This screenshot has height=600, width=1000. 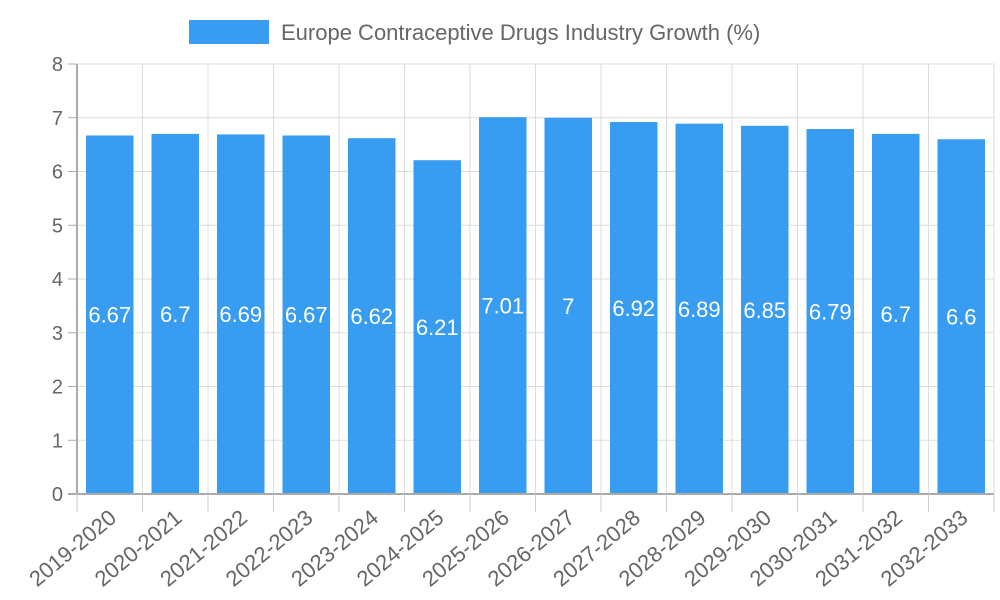 I want to click on data-label: 6.21, so click(x=437, y=327).